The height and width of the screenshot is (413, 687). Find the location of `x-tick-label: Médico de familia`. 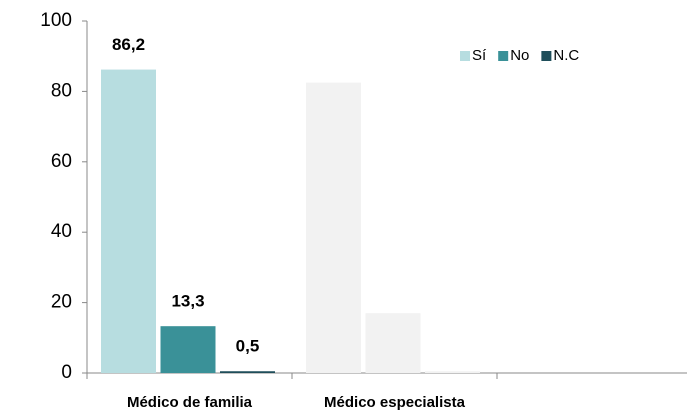

x-tick-label: Médico de familia is located at coordinates (190, 402).